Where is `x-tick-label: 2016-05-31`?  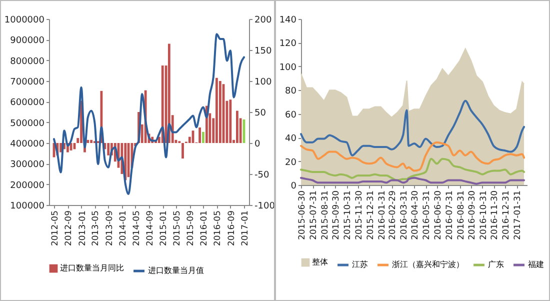 x-tick-label: 2016-05-31 is located at coordinates (427, 215).